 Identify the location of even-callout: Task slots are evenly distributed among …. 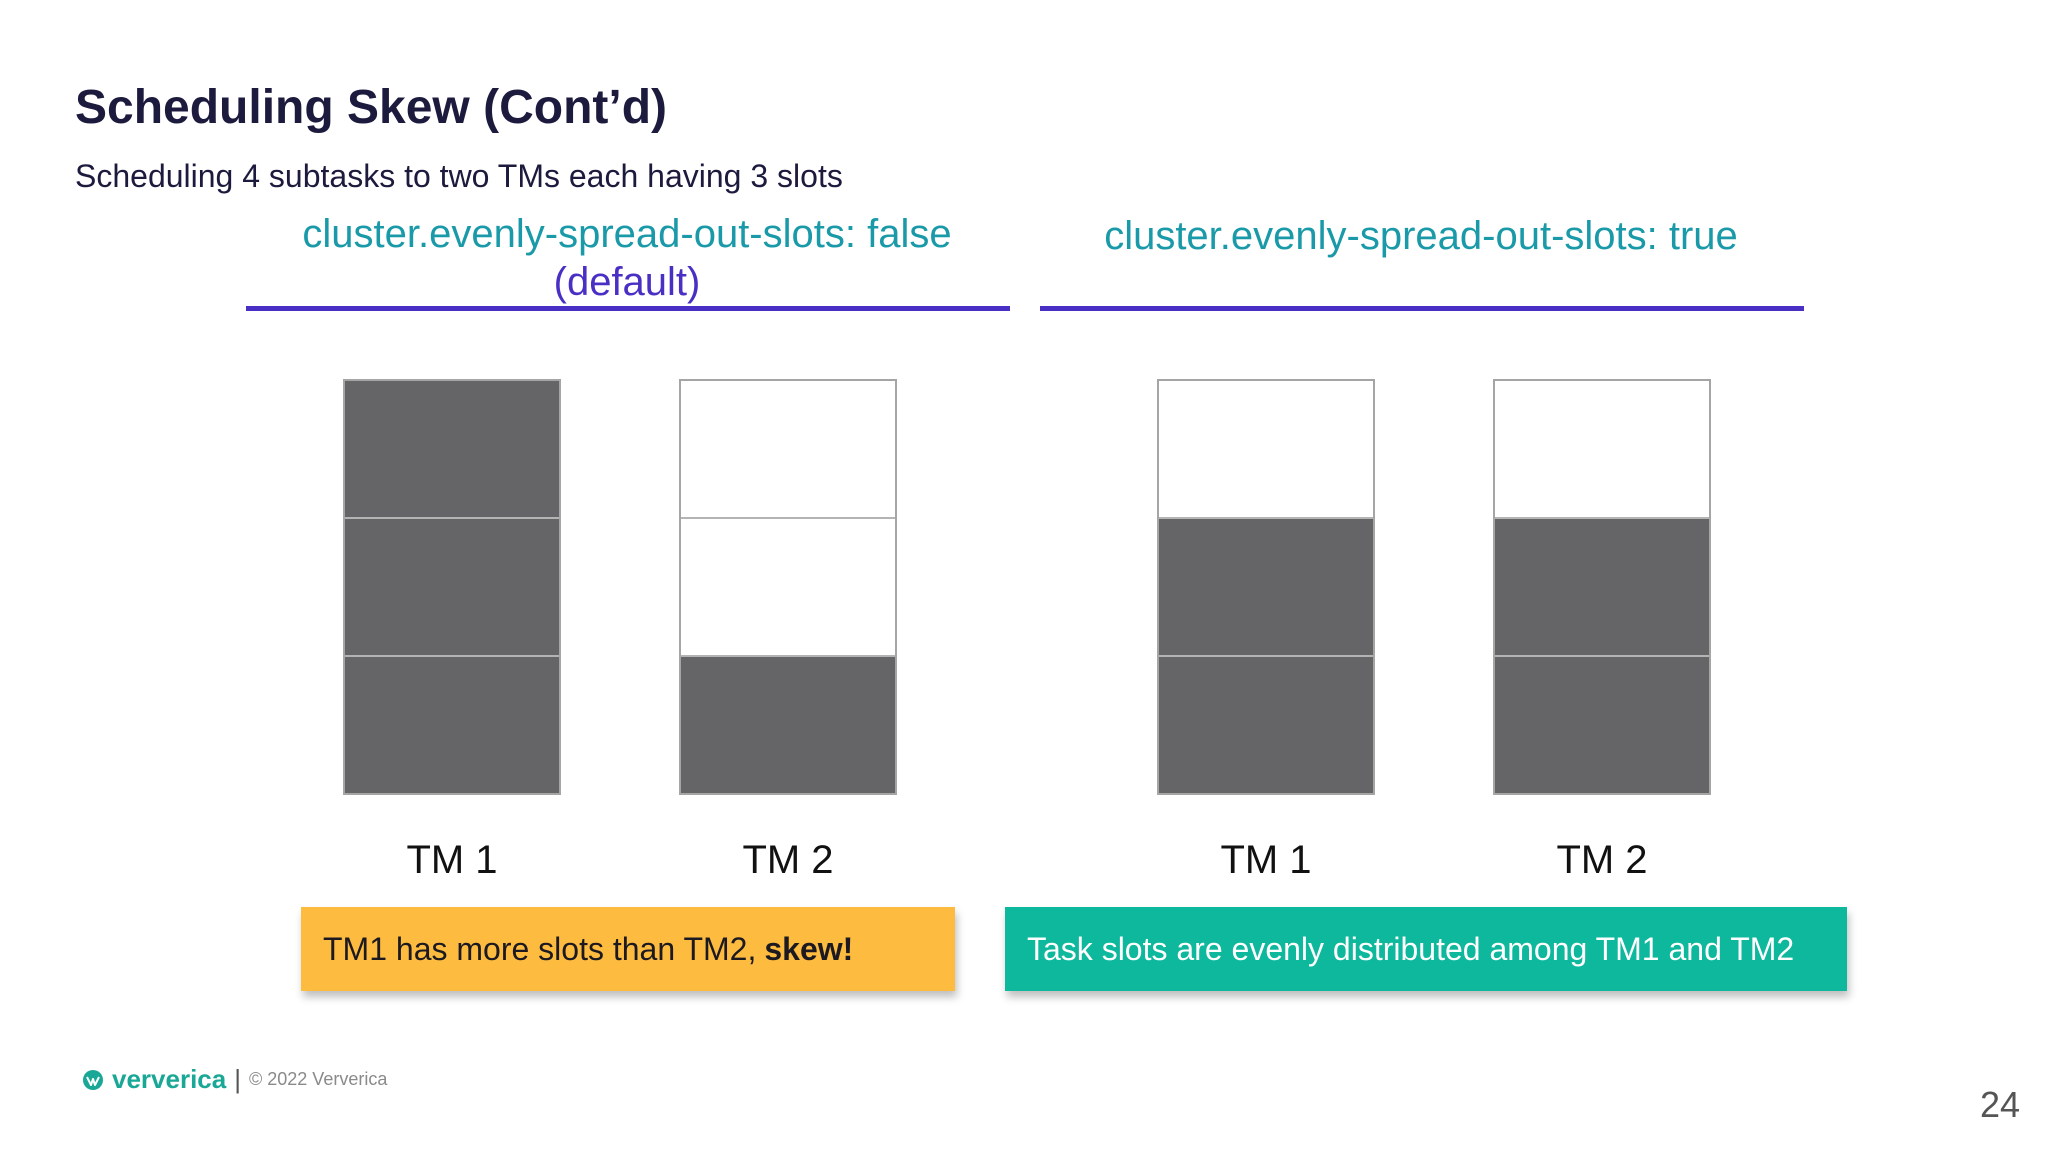
(1426, 949).